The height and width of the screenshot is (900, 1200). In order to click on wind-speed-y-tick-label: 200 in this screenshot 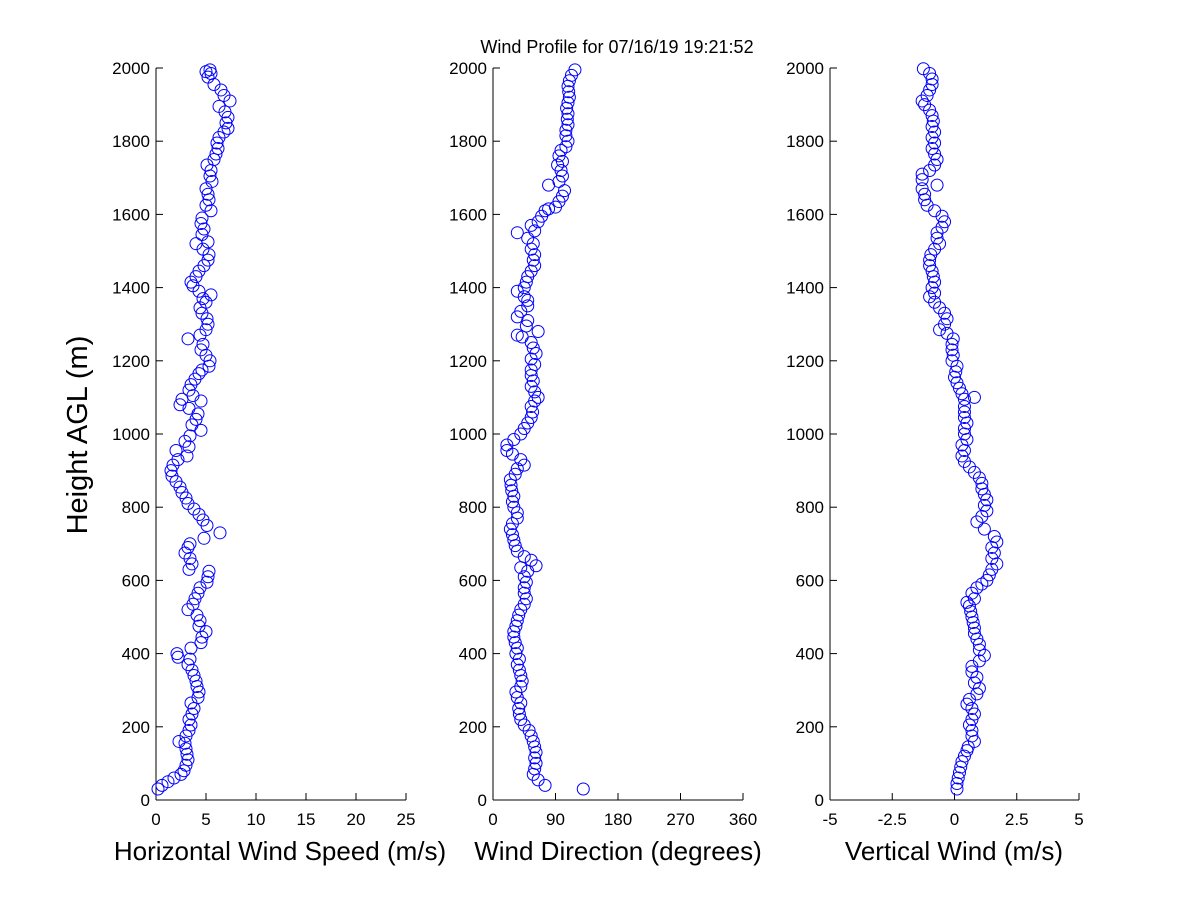, I will do `click(136, 727)`.